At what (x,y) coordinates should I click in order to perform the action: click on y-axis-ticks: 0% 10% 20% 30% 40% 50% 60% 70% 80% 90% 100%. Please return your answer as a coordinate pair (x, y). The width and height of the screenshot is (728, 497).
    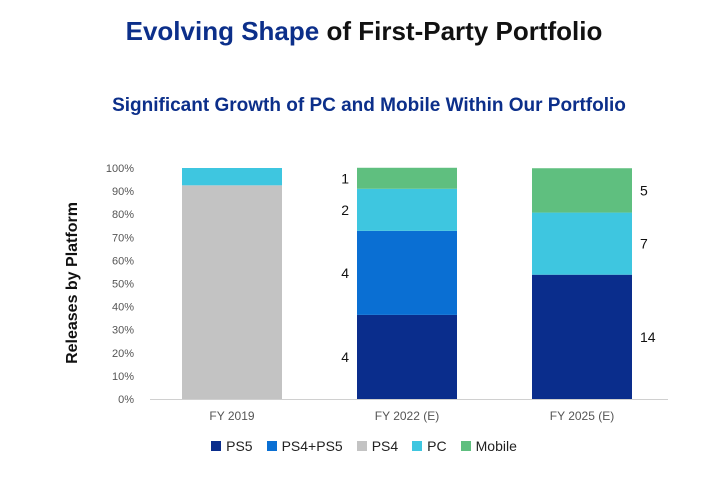
    Looking at the image, I should click on (120, 284).